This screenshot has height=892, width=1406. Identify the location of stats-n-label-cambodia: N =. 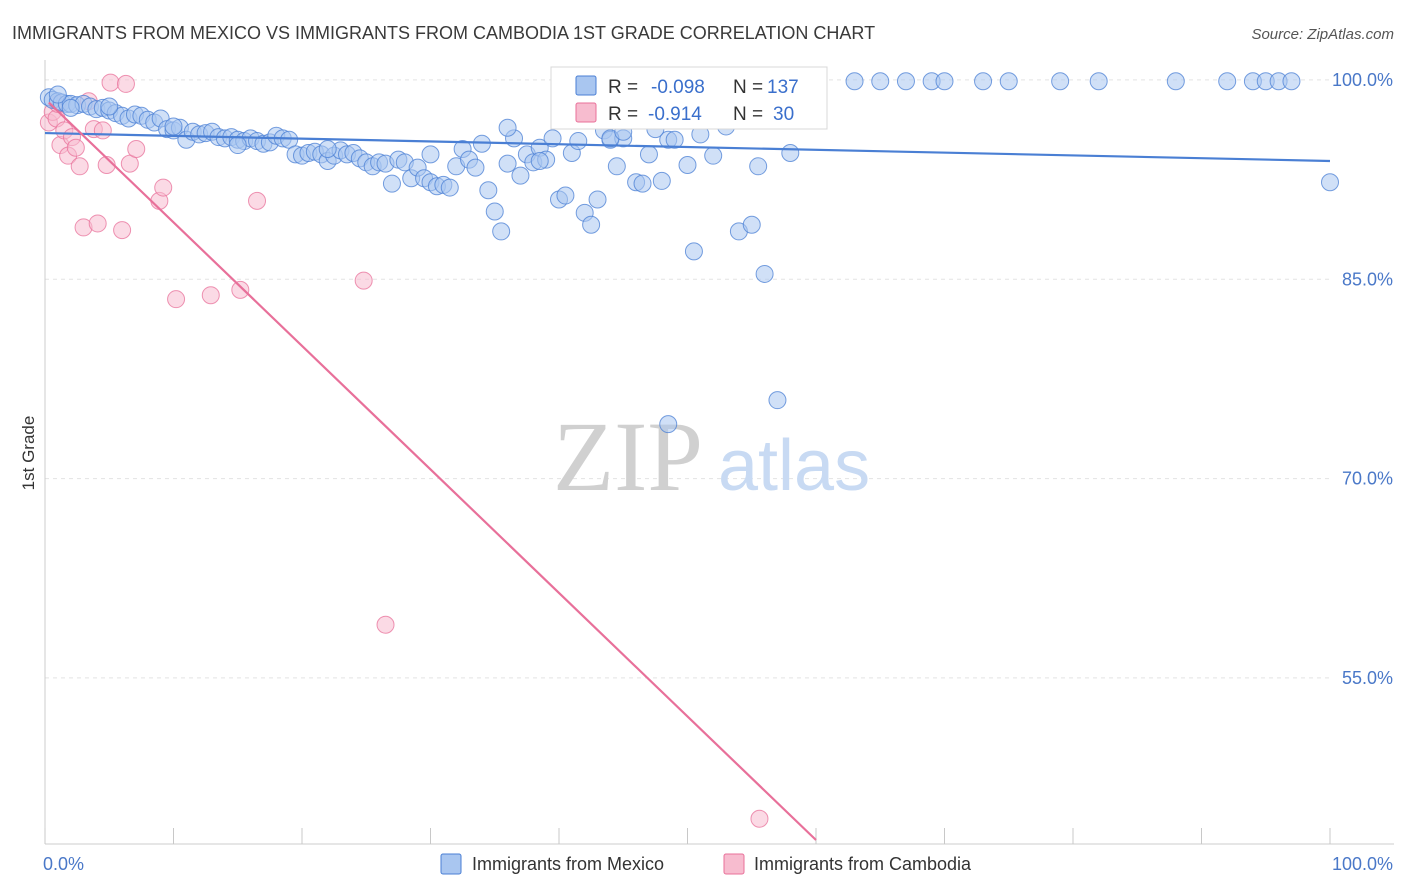
(748, 114).